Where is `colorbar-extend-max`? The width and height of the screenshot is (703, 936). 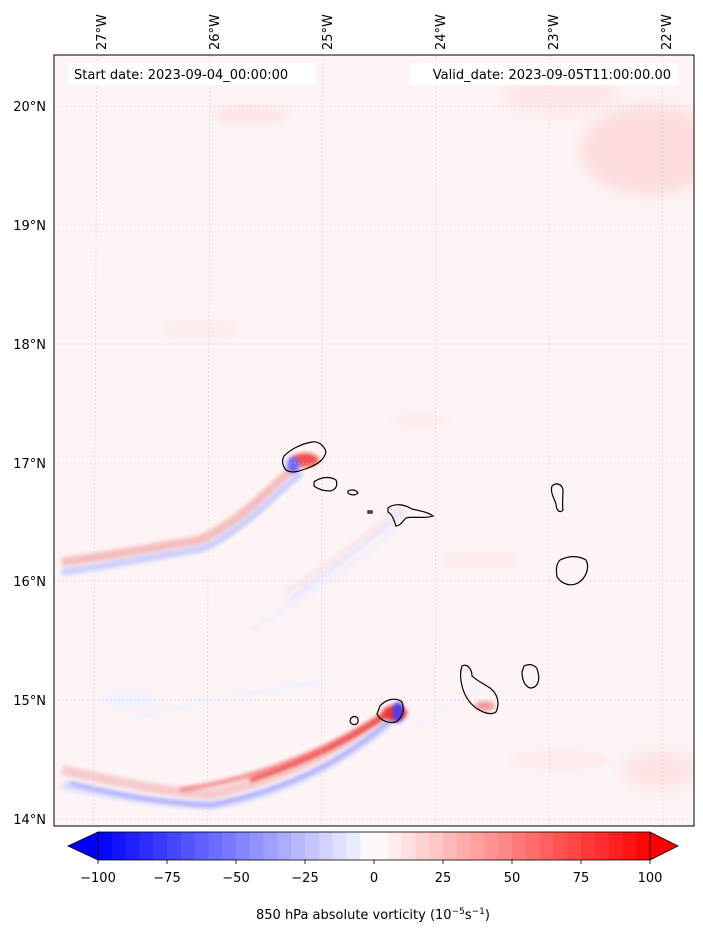
colorbar-extend-max is located at coordinates (664, 846).